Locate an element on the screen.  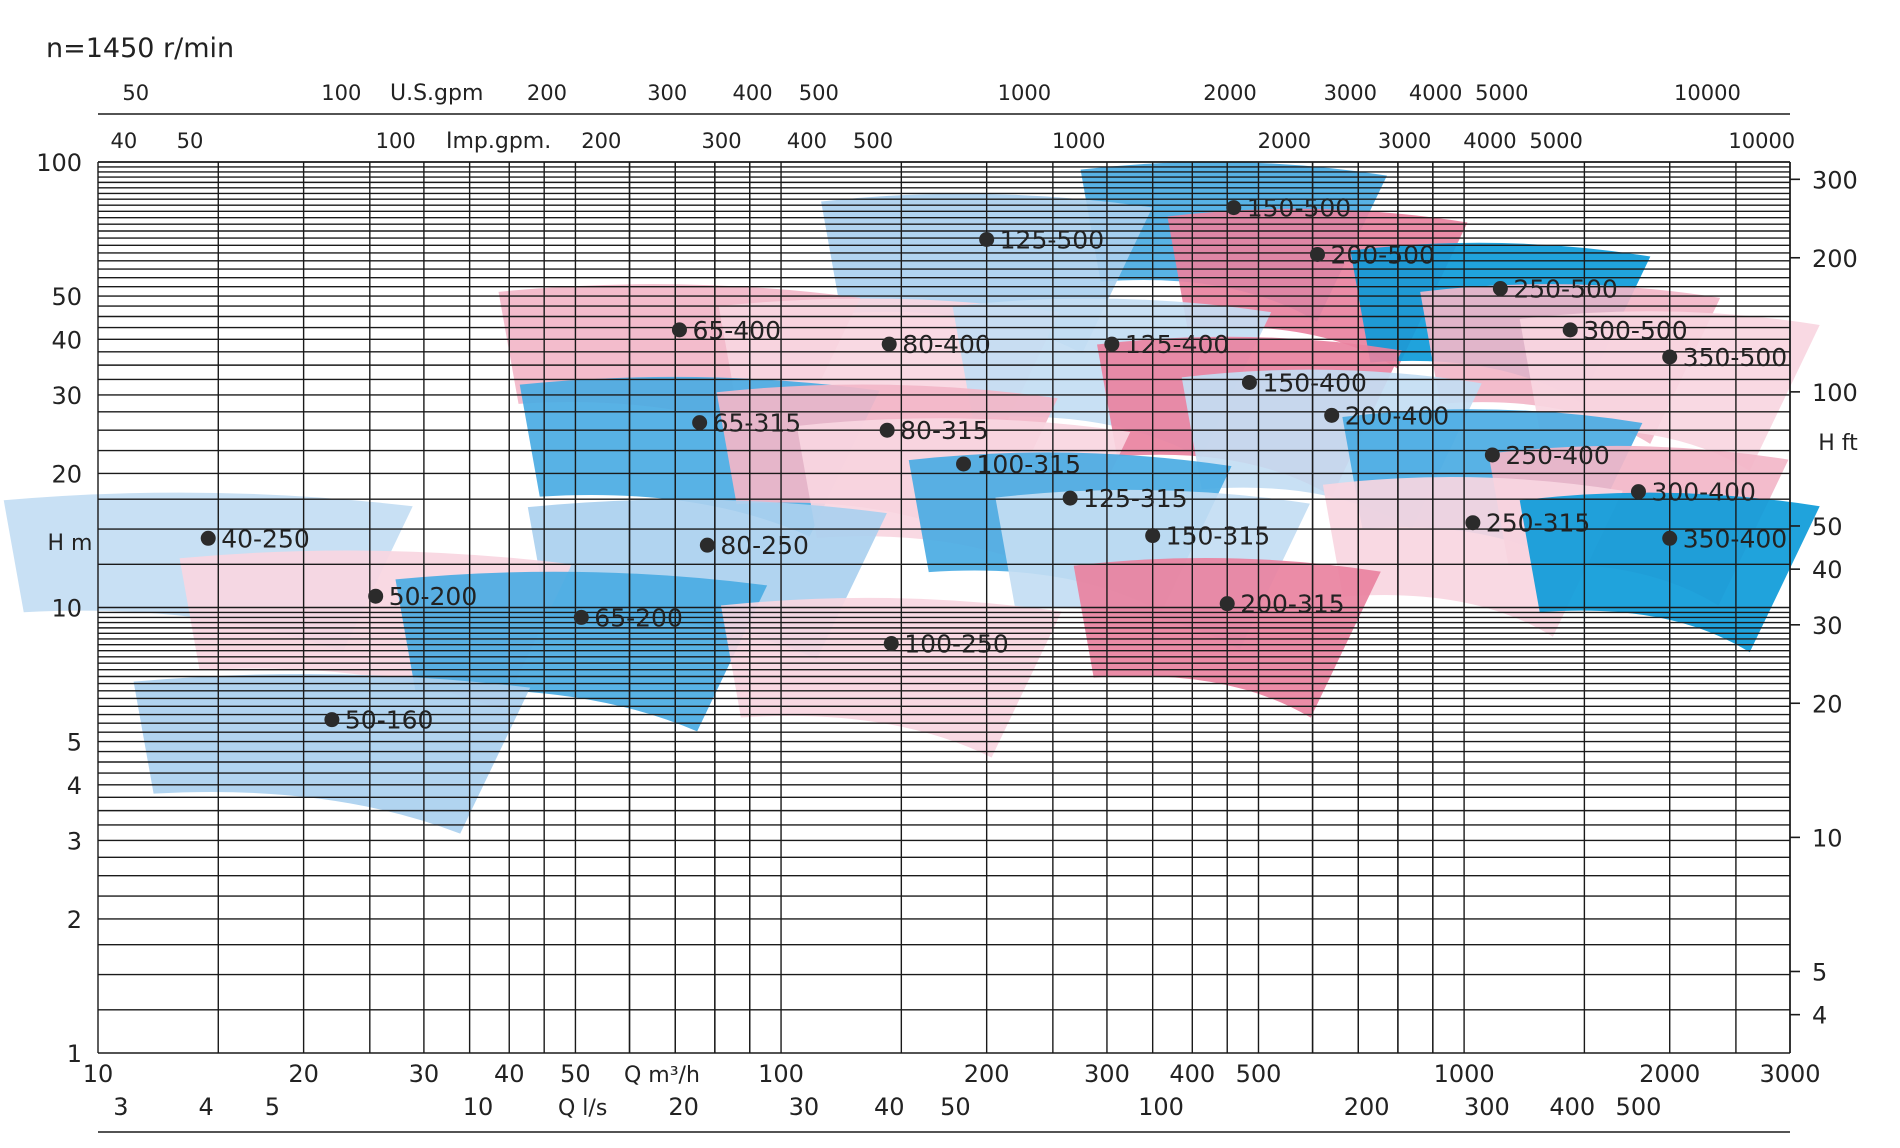
imp-gpm-tick: 40 is located at coordinates (123, 141).